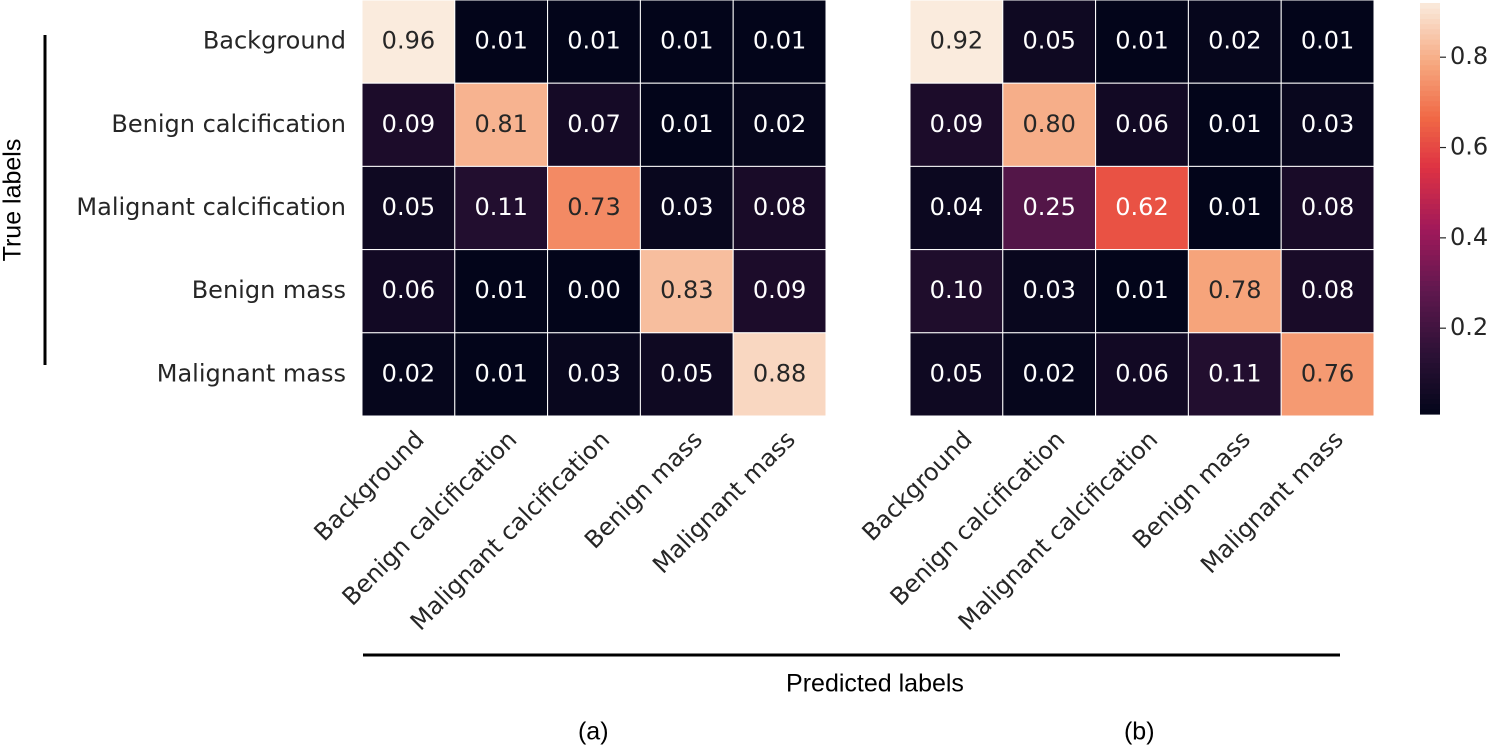 This screenshot has height=747, width=1496. I want to click on cell-label: 0.25, so click(1048, 207).